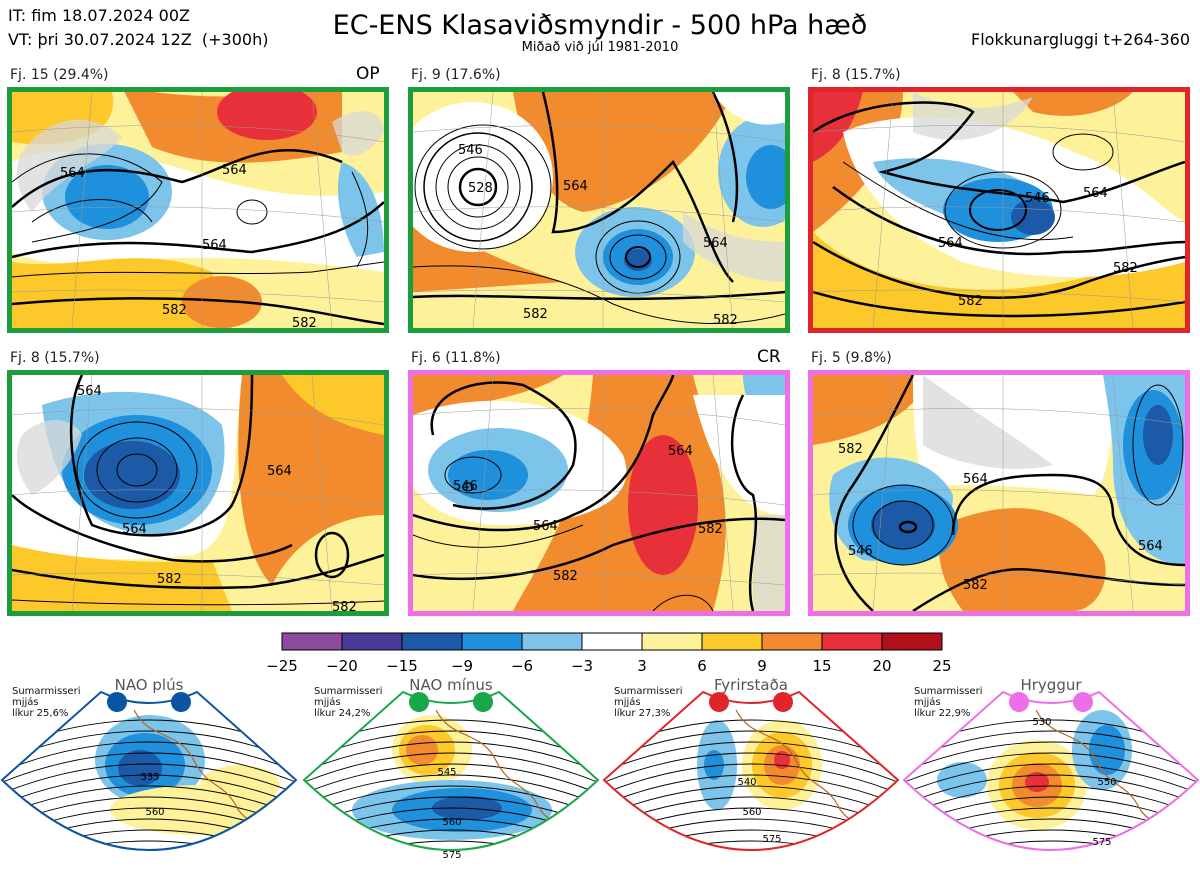  Describe the element at coordinates (599, 210) in the screenshot. I see `cluster-2-map: 564 546 528 564 582 582` at that location.